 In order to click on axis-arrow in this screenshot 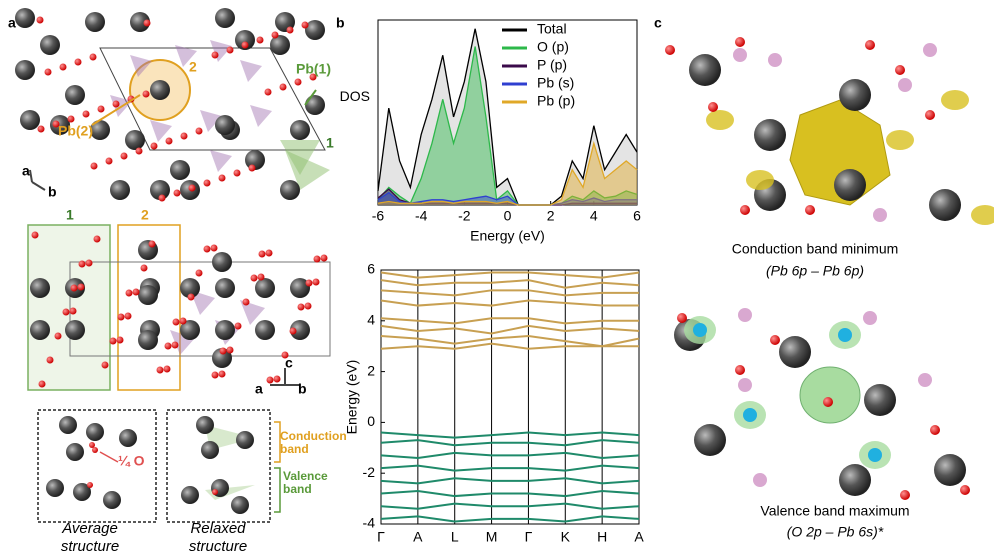, I will do `click(37, 180)`.